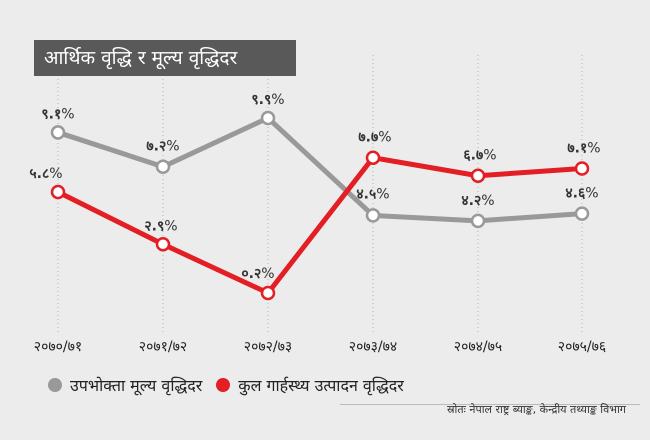 The width and height of the screenshot is (650, 440). I want to click on legend-item-inflation: उपभोक्ता मूल्य वृद्धिदर, so click(125, 385).